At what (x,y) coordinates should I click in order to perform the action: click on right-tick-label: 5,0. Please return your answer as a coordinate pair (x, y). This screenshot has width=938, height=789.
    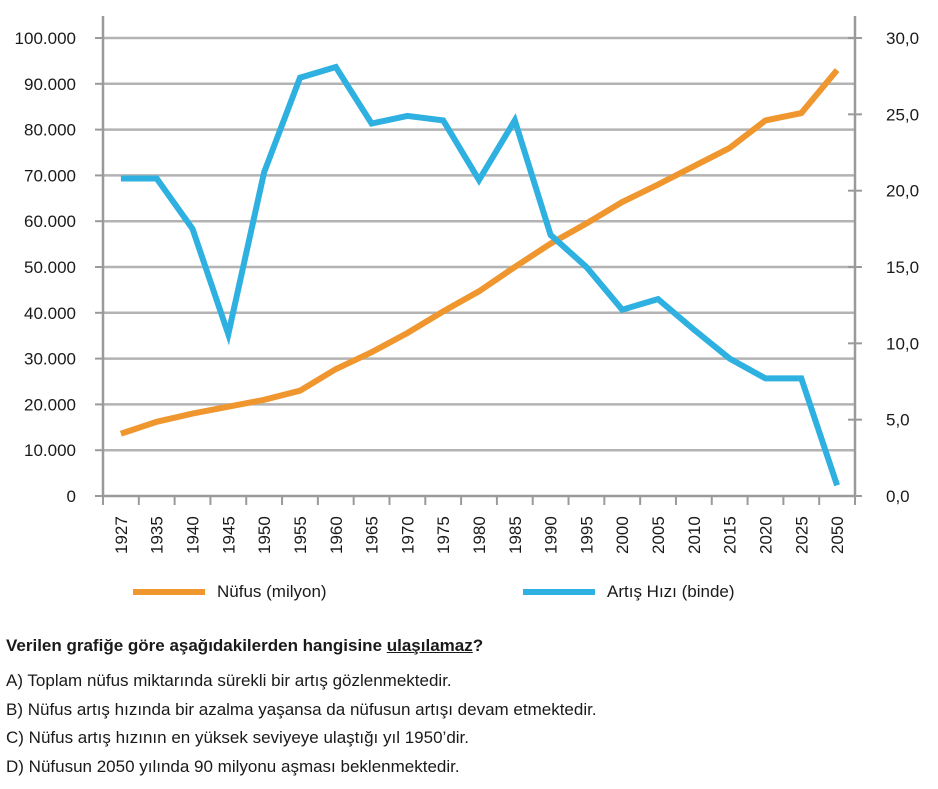
    Looking at the image, I should click on (898, 420).